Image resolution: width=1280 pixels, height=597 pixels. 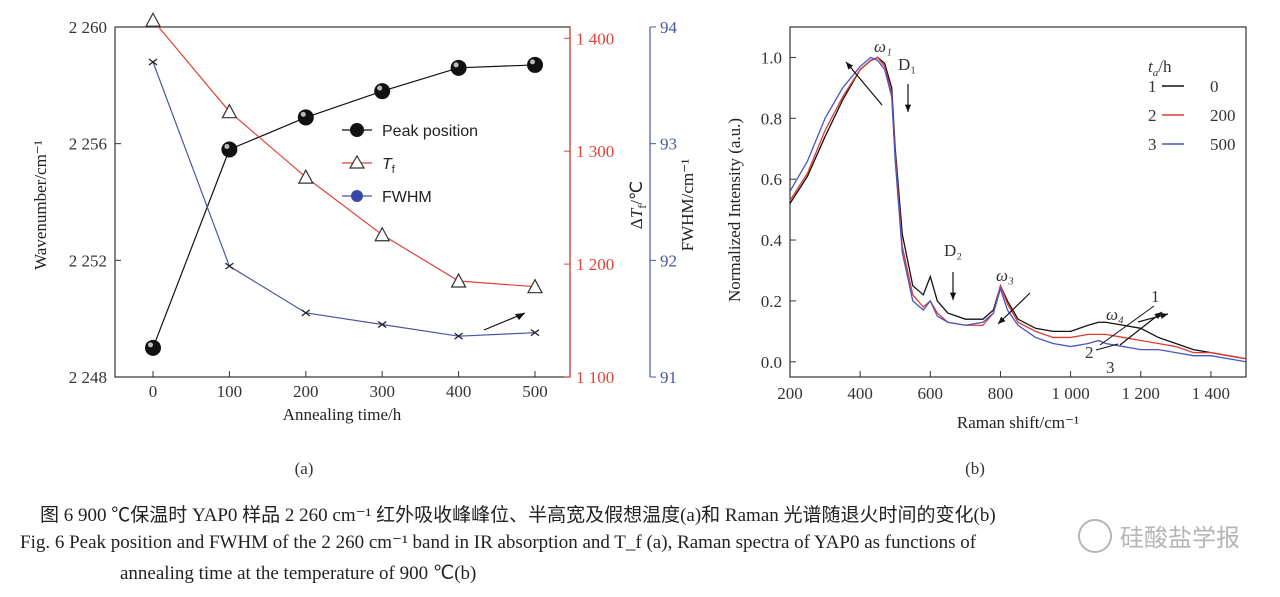 I want to click on omega3-label: ω₃, so click(x=1005, y=275).